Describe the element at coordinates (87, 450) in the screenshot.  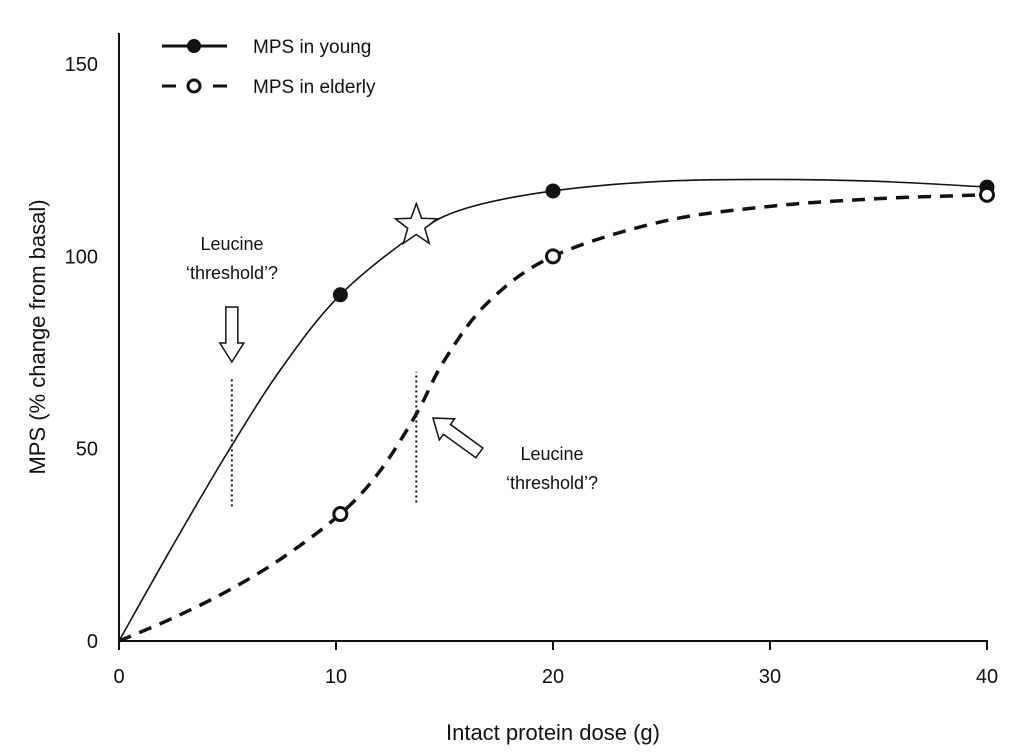
I see `y-tick-label: 50` at that location.